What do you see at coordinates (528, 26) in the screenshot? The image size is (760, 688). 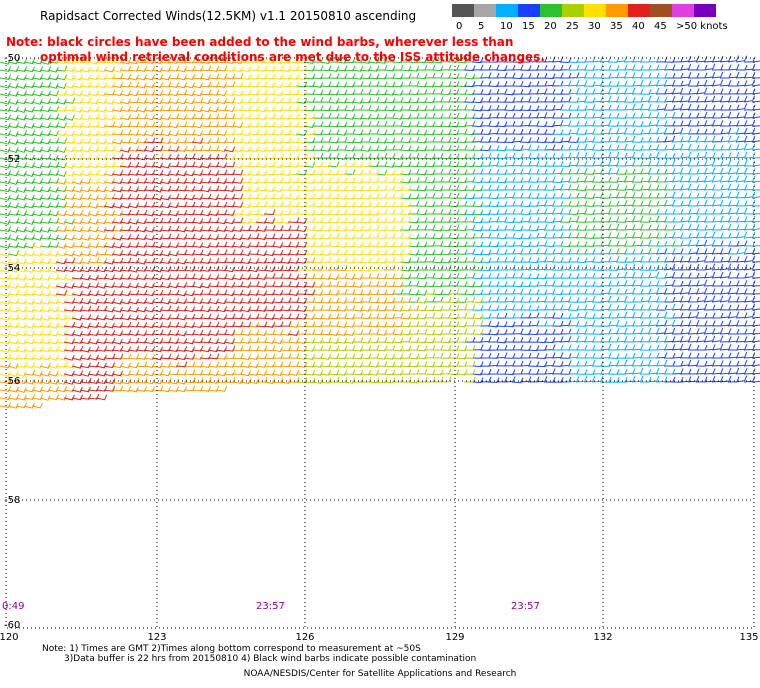 I see `legend-tick-label: 15` at bounding box center [528, 26].